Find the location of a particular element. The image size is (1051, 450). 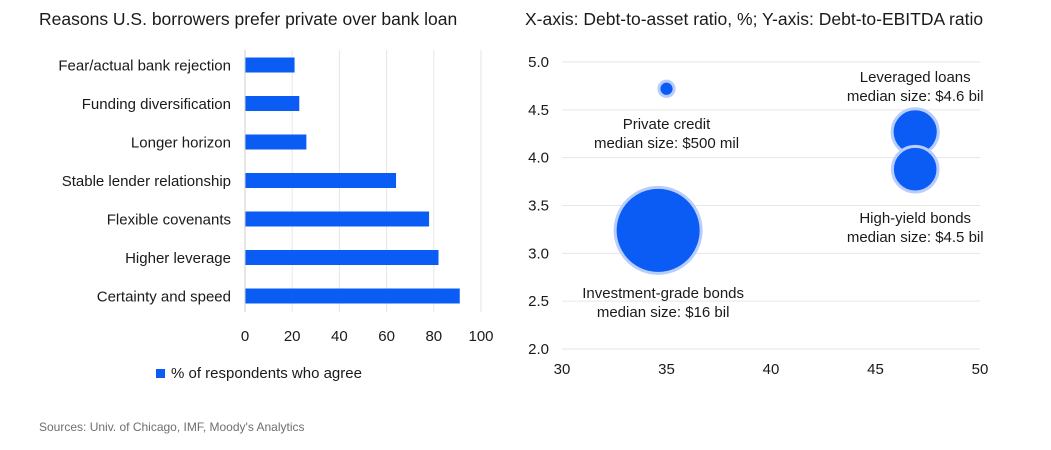

bar-x-tick-label: 80 is located at coordinates (433, 336).